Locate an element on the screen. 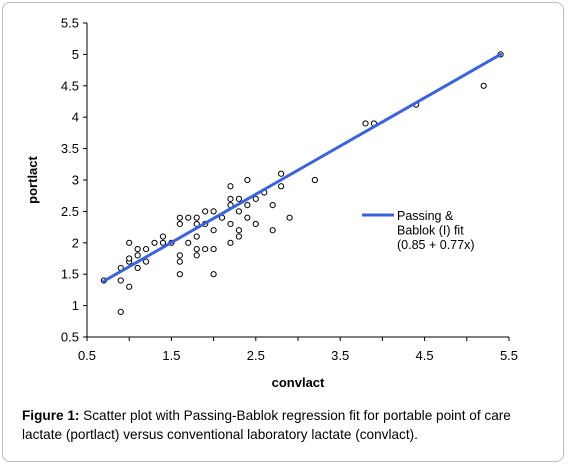 The image size is (568, 466). y-tick-label: 0.5 is located at coordinates (70, 337).